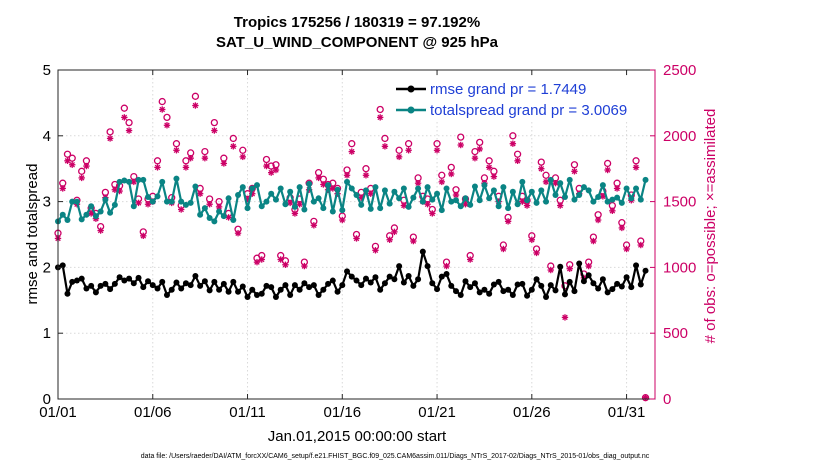  Describe the element at coordinates (47, 136) in the screenshot. I see `y-tick-label-left: 4` at that location.